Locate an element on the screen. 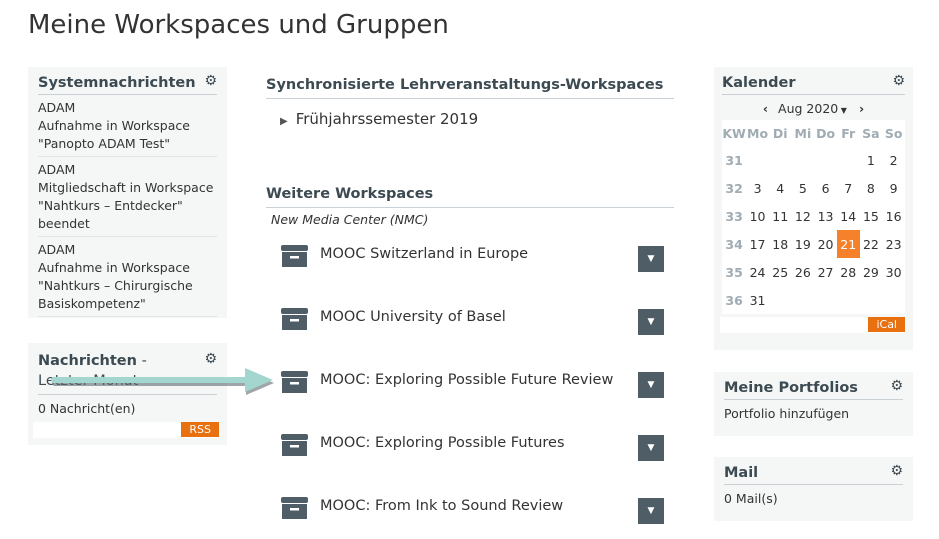 Image resolution: width=939 pixels, height=539 pixels. calendar-day: 5 is located at coordinates (802, 188).